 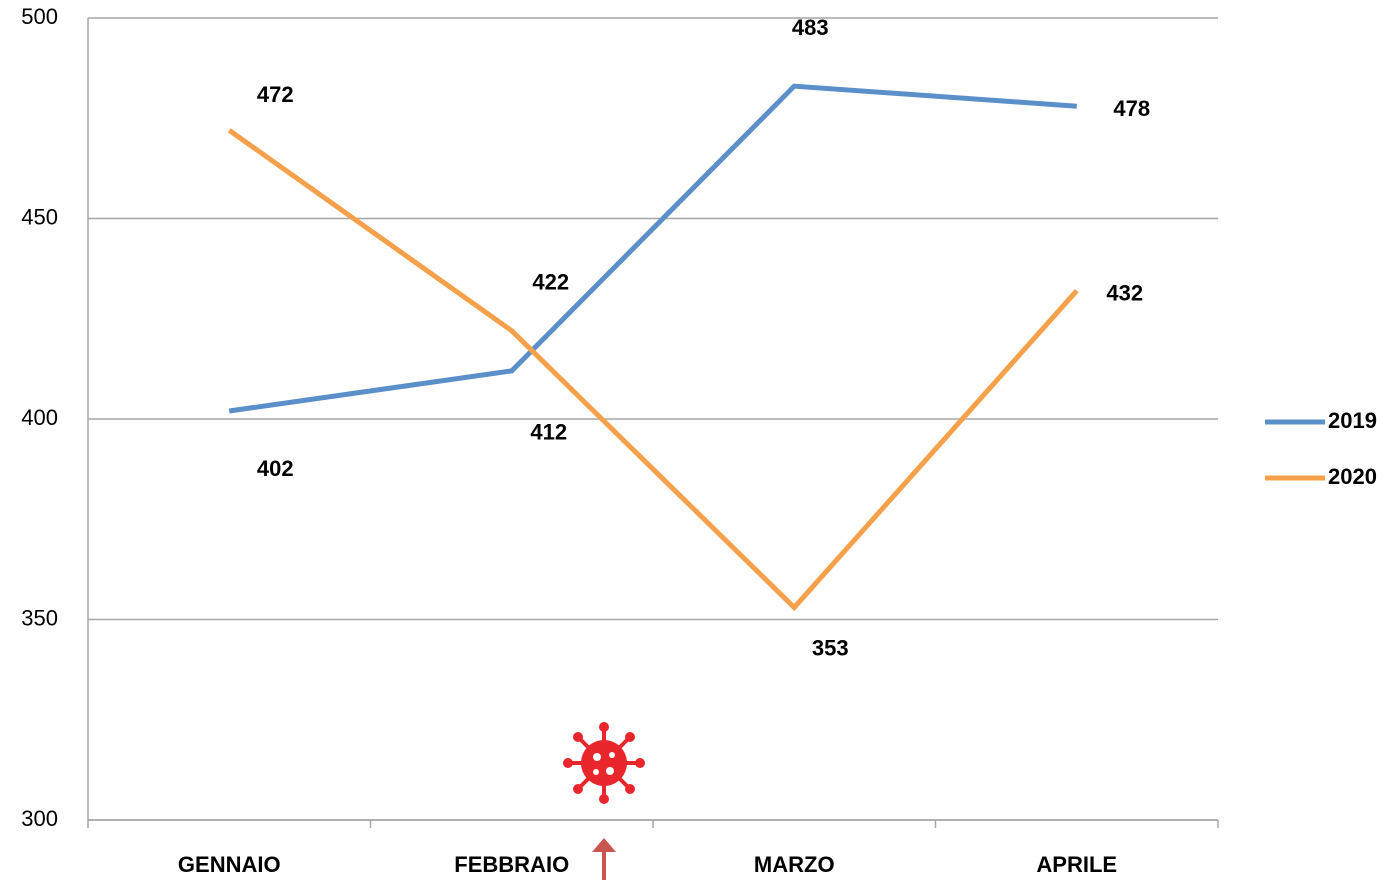 What do you see at coordinates (794, 864) in the screenshot?
I see `x-tick-label: MARZO` at bounding box center [794, 864].